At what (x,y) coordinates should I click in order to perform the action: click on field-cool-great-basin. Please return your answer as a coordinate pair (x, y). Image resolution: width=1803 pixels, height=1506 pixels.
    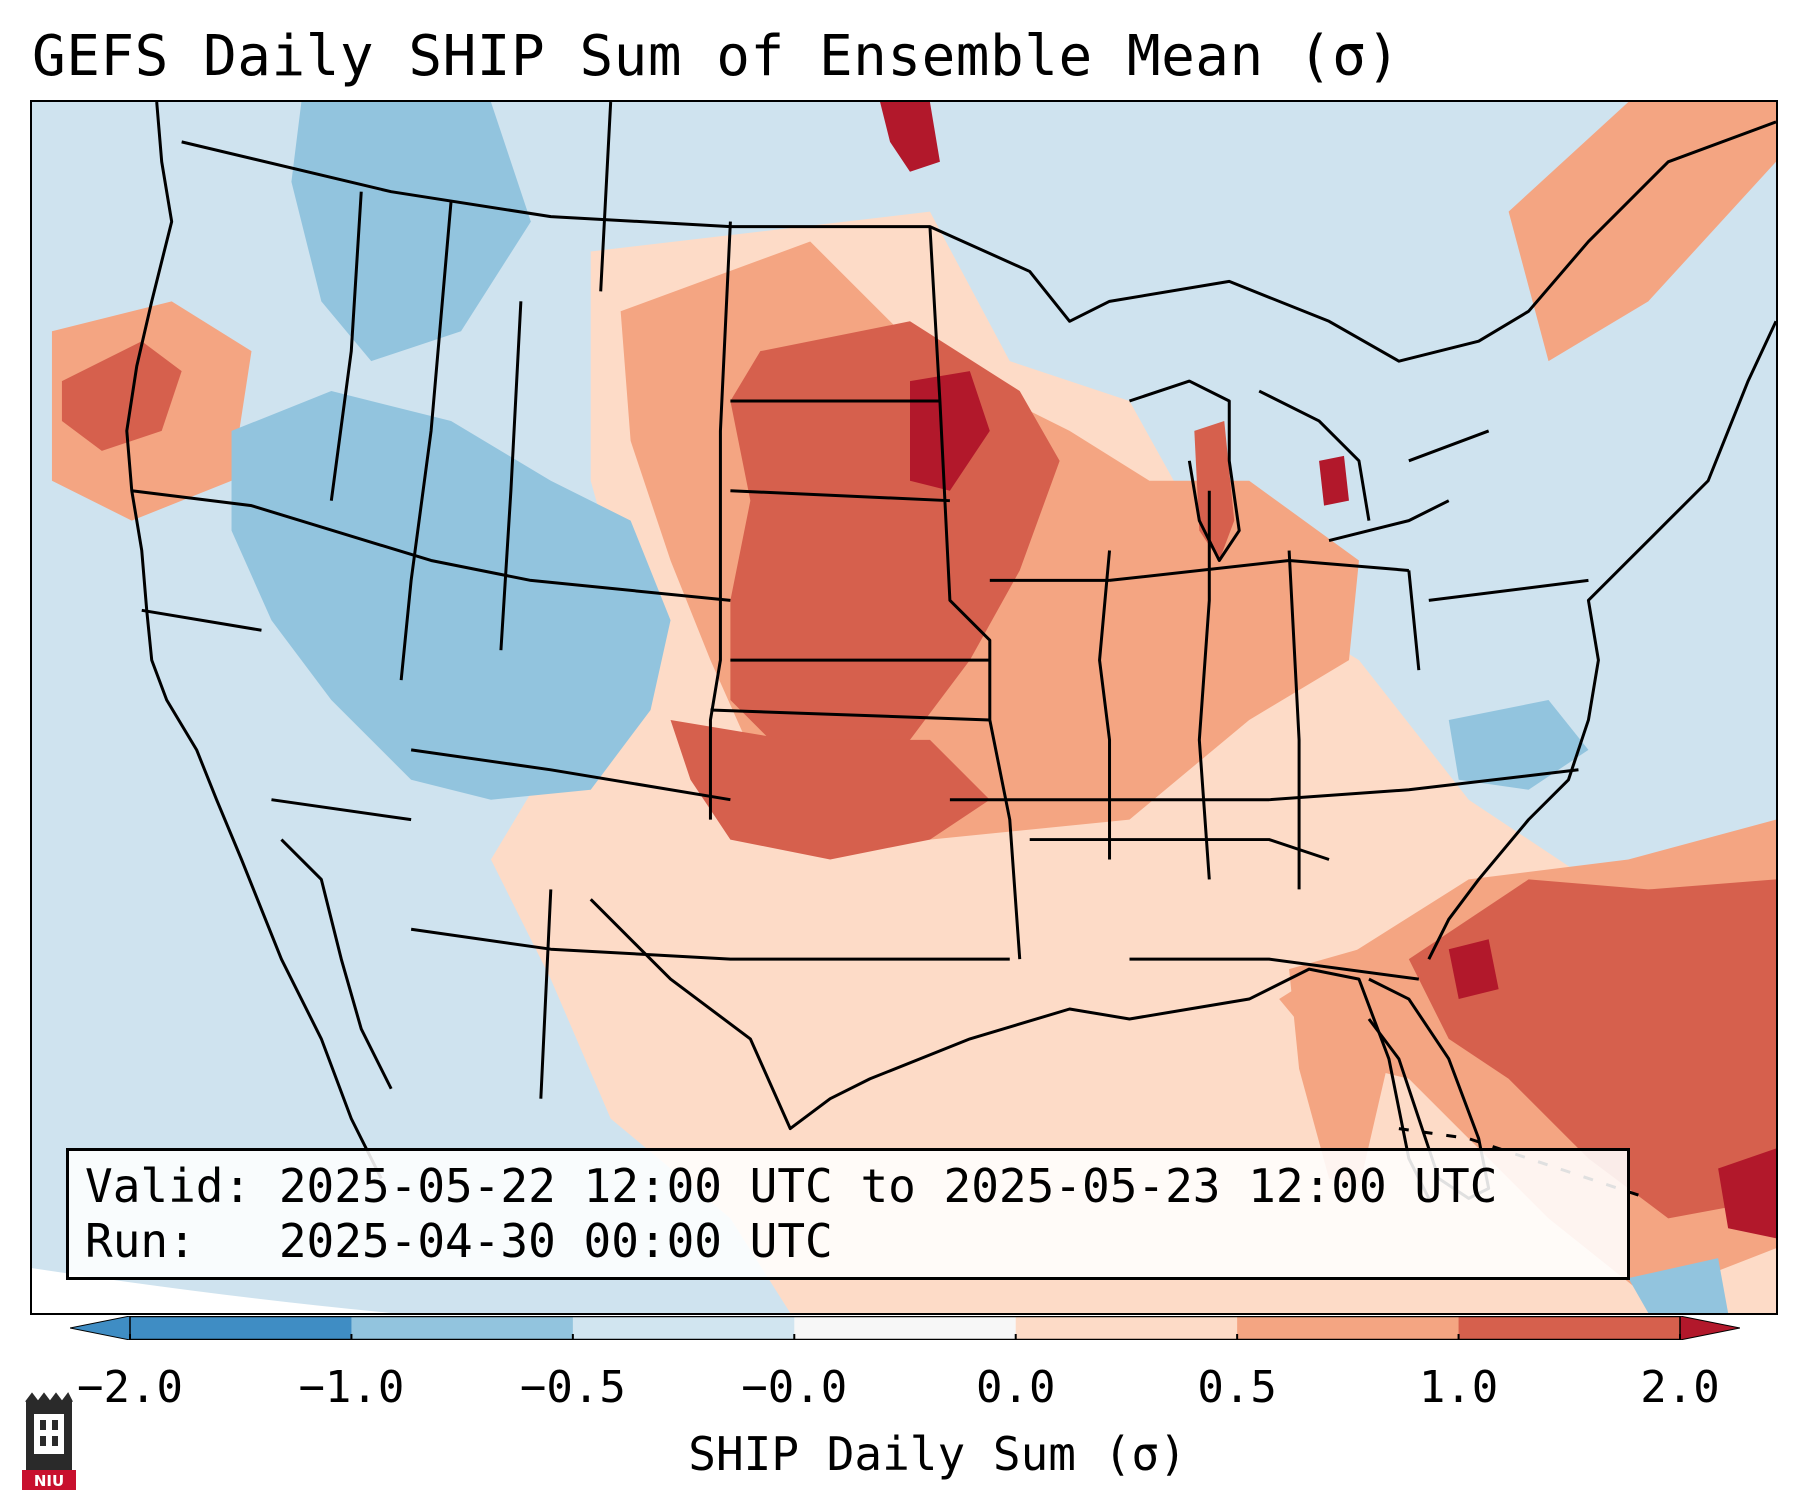
    Looking at the image, I should click on (451, 595).